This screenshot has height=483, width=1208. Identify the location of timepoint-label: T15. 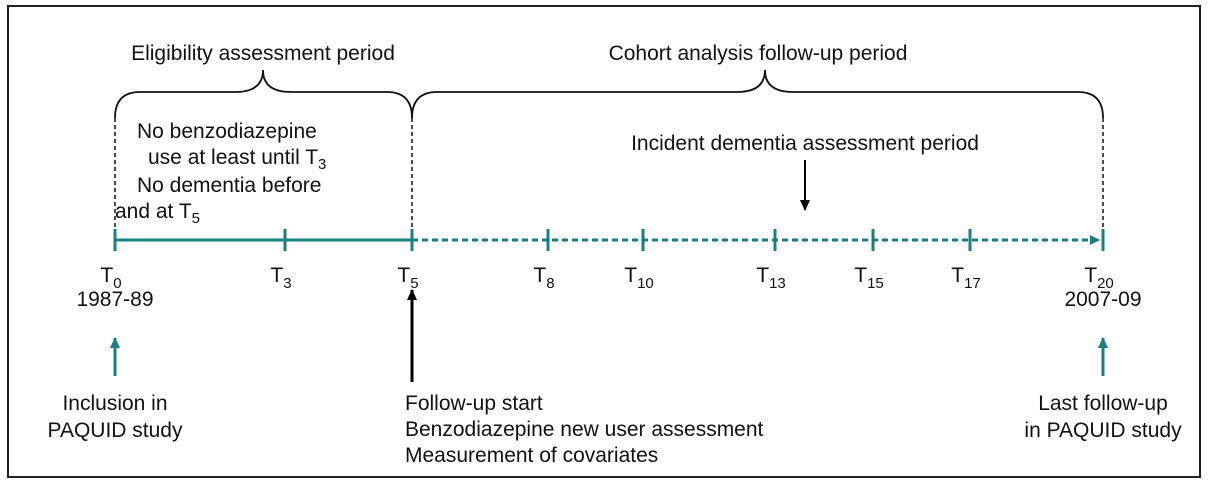
(869, 278).